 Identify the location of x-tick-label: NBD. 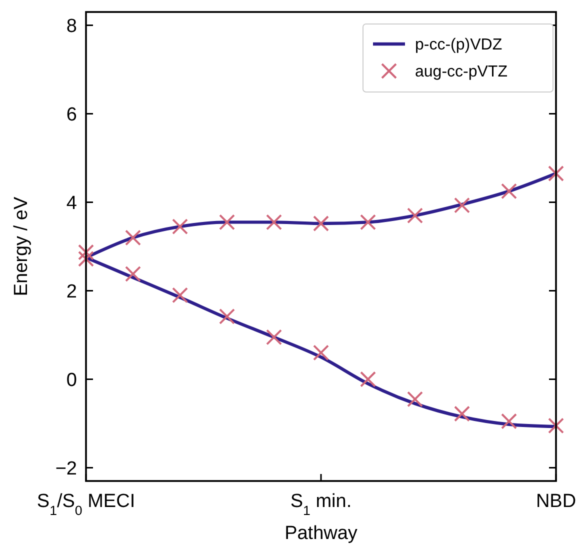
(556, 501).